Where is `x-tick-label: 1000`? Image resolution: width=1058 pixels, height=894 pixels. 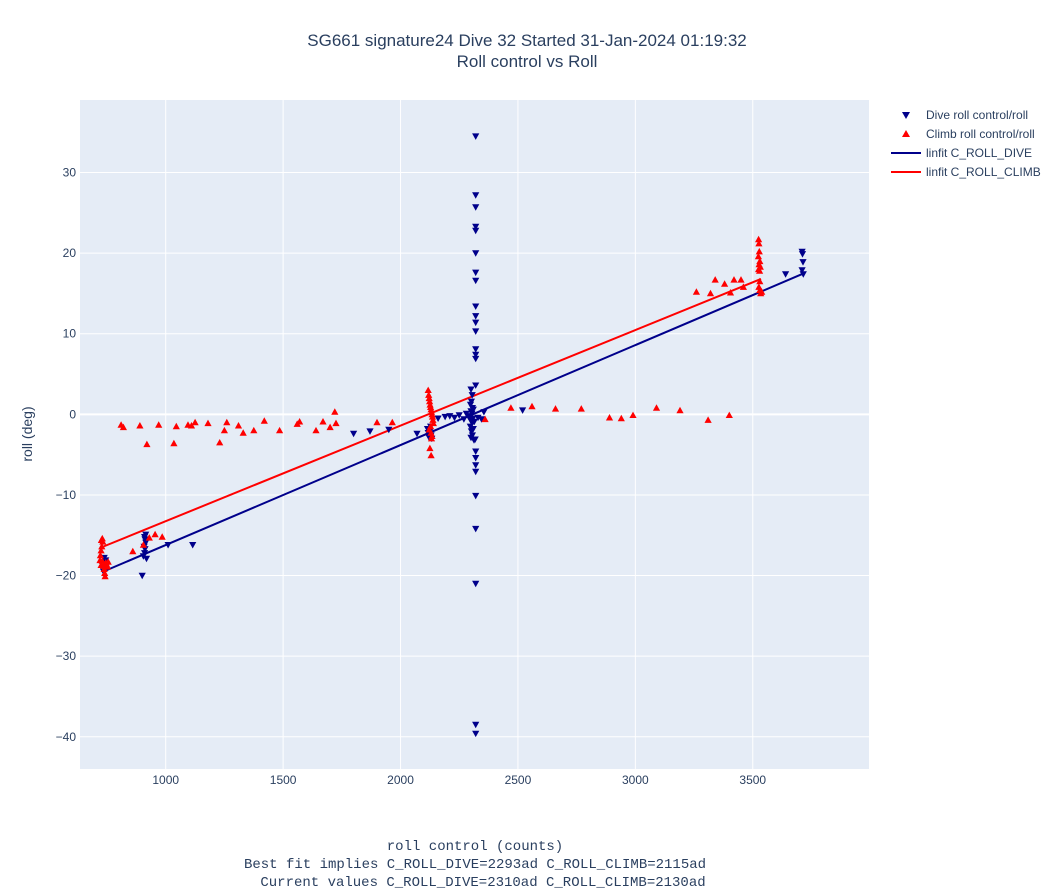
x-tick-label: 1000 is located at coordinates (165, 780).